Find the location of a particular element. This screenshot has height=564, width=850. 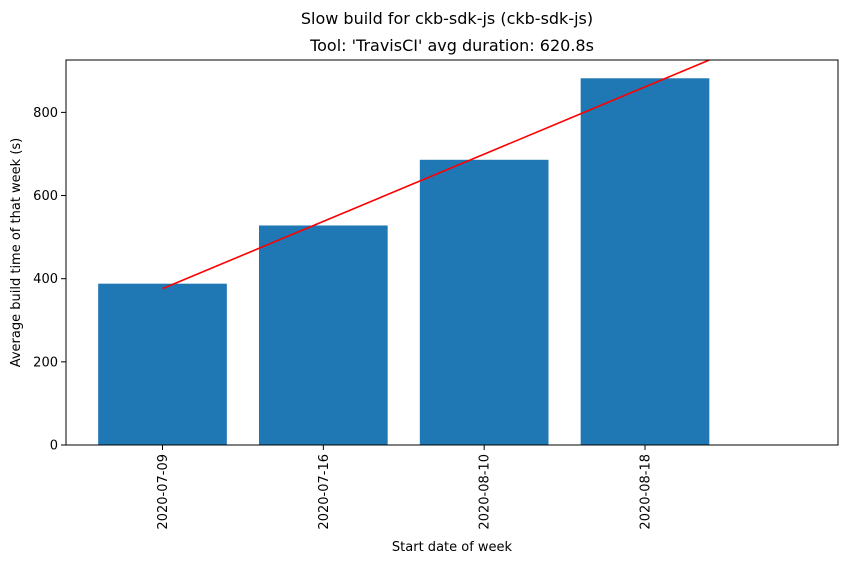

x-tick-label-2020-08-18: 2020-08-18 is located at coordinates (646, 492).